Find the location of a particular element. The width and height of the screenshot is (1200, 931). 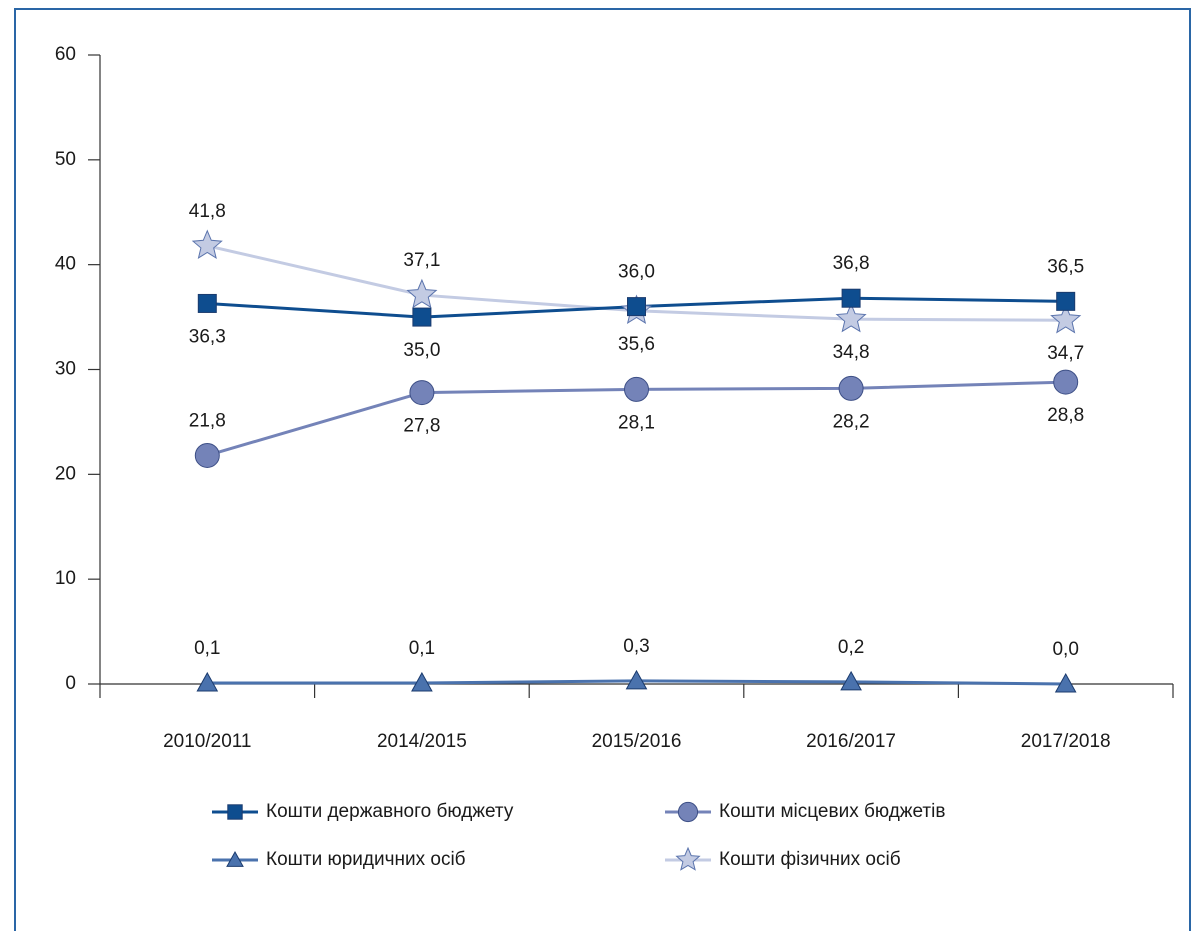

data-label: 36,3 is located at coordinates (207, 336).